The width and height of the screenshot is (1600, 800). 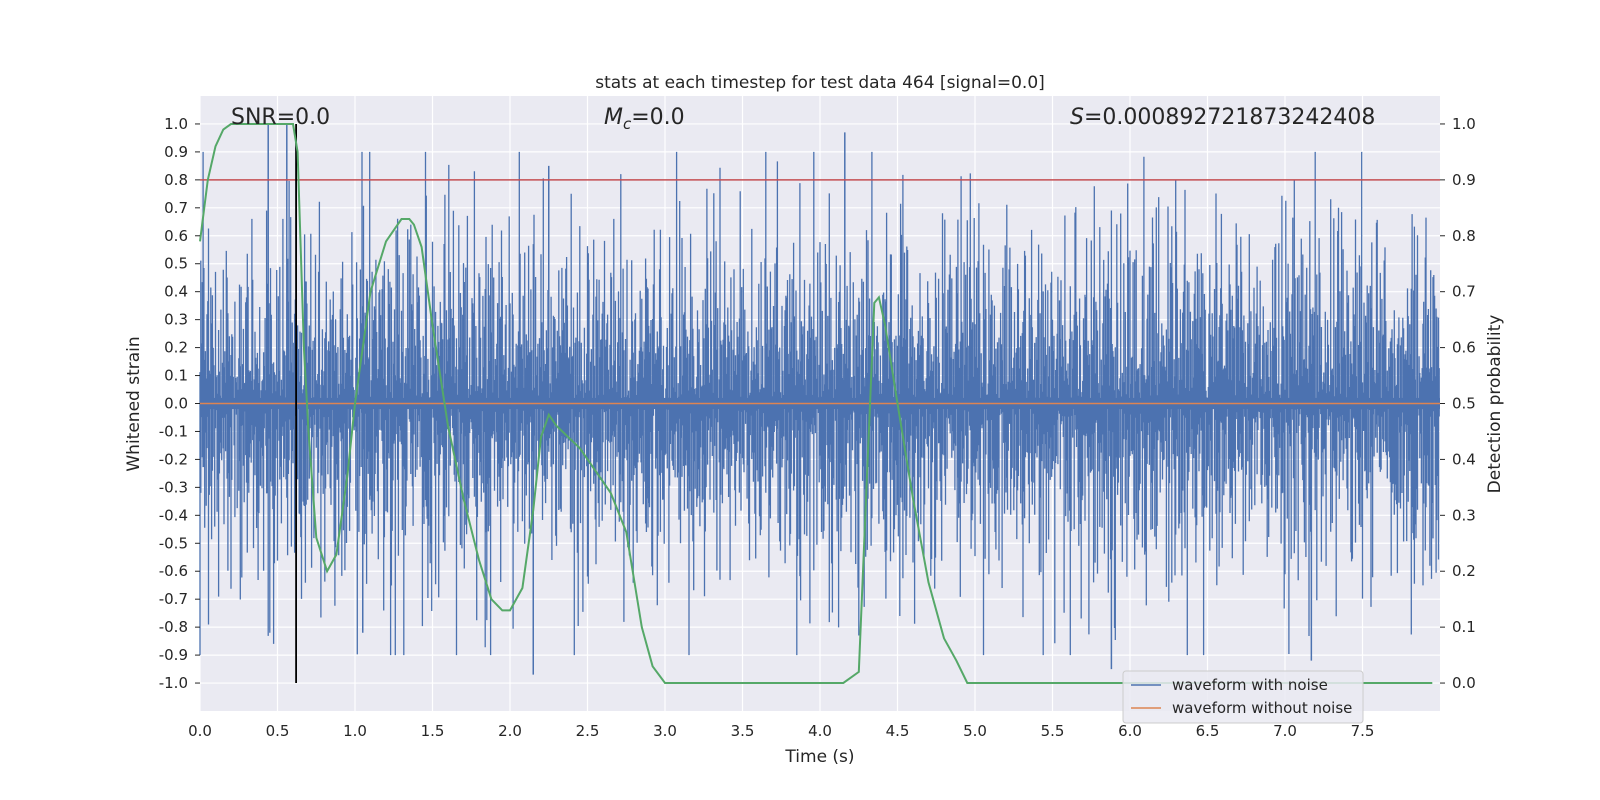 What do you see at coordinates (176, 124) in the screenshot?
I see `y-tick-label: 1.0` at bounding box center [176, 124].